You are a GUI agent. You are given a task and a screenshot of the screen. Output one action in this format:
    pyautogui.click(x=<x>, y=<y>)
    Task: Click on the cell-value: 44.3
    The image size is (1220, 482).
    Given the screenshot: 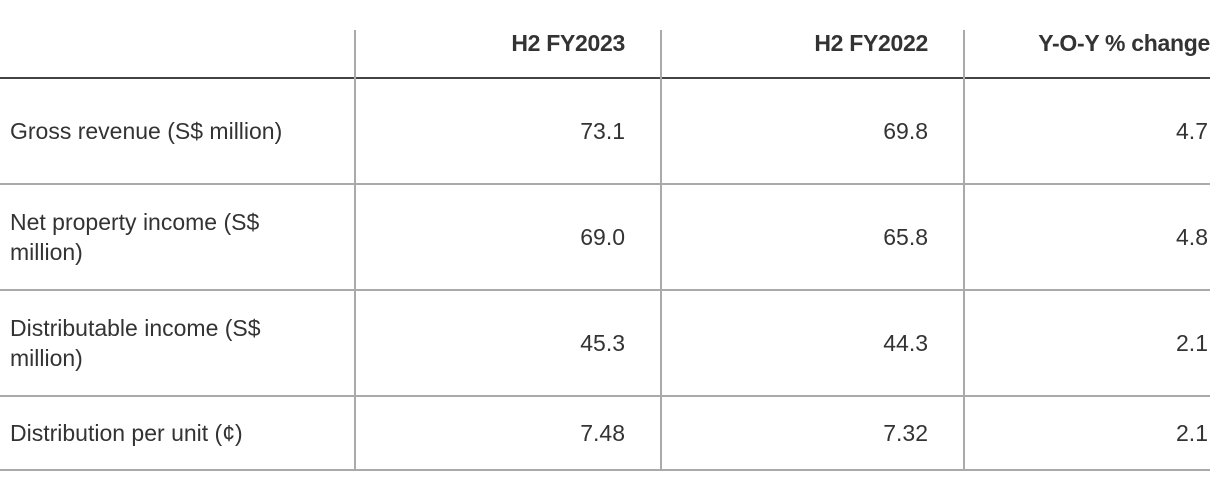 What is the action you would take?
    pyautogui.click(x=812, y=343)
    